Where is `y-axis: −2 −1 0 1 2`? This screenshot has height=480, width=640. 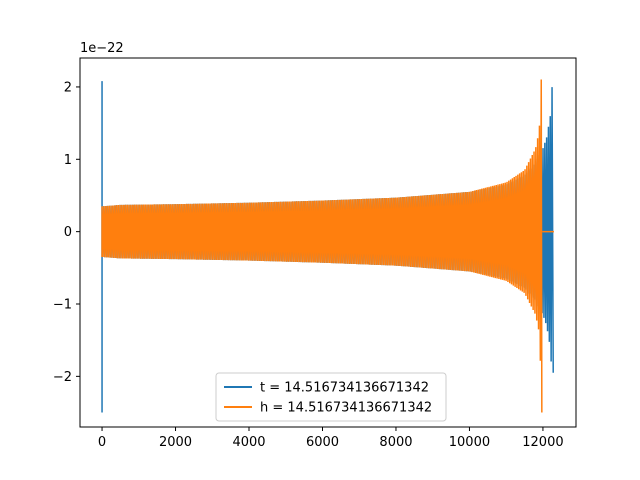 y-axis: −2 −1 0 1 2 is located at coordinates (66, 232).